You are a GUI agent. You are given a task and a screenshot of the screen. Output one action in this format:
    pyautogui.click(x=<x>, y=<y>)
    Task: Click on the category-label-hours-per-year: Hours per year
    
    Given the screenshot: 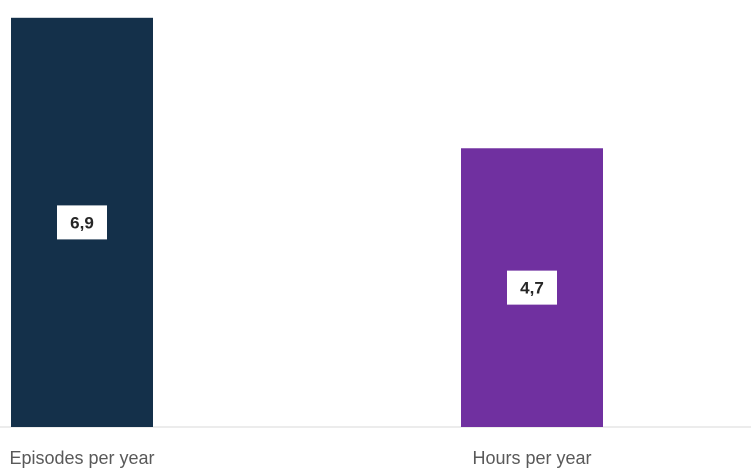 What is the action you would take?
    pyautogui.click(x=531, y=458)
    